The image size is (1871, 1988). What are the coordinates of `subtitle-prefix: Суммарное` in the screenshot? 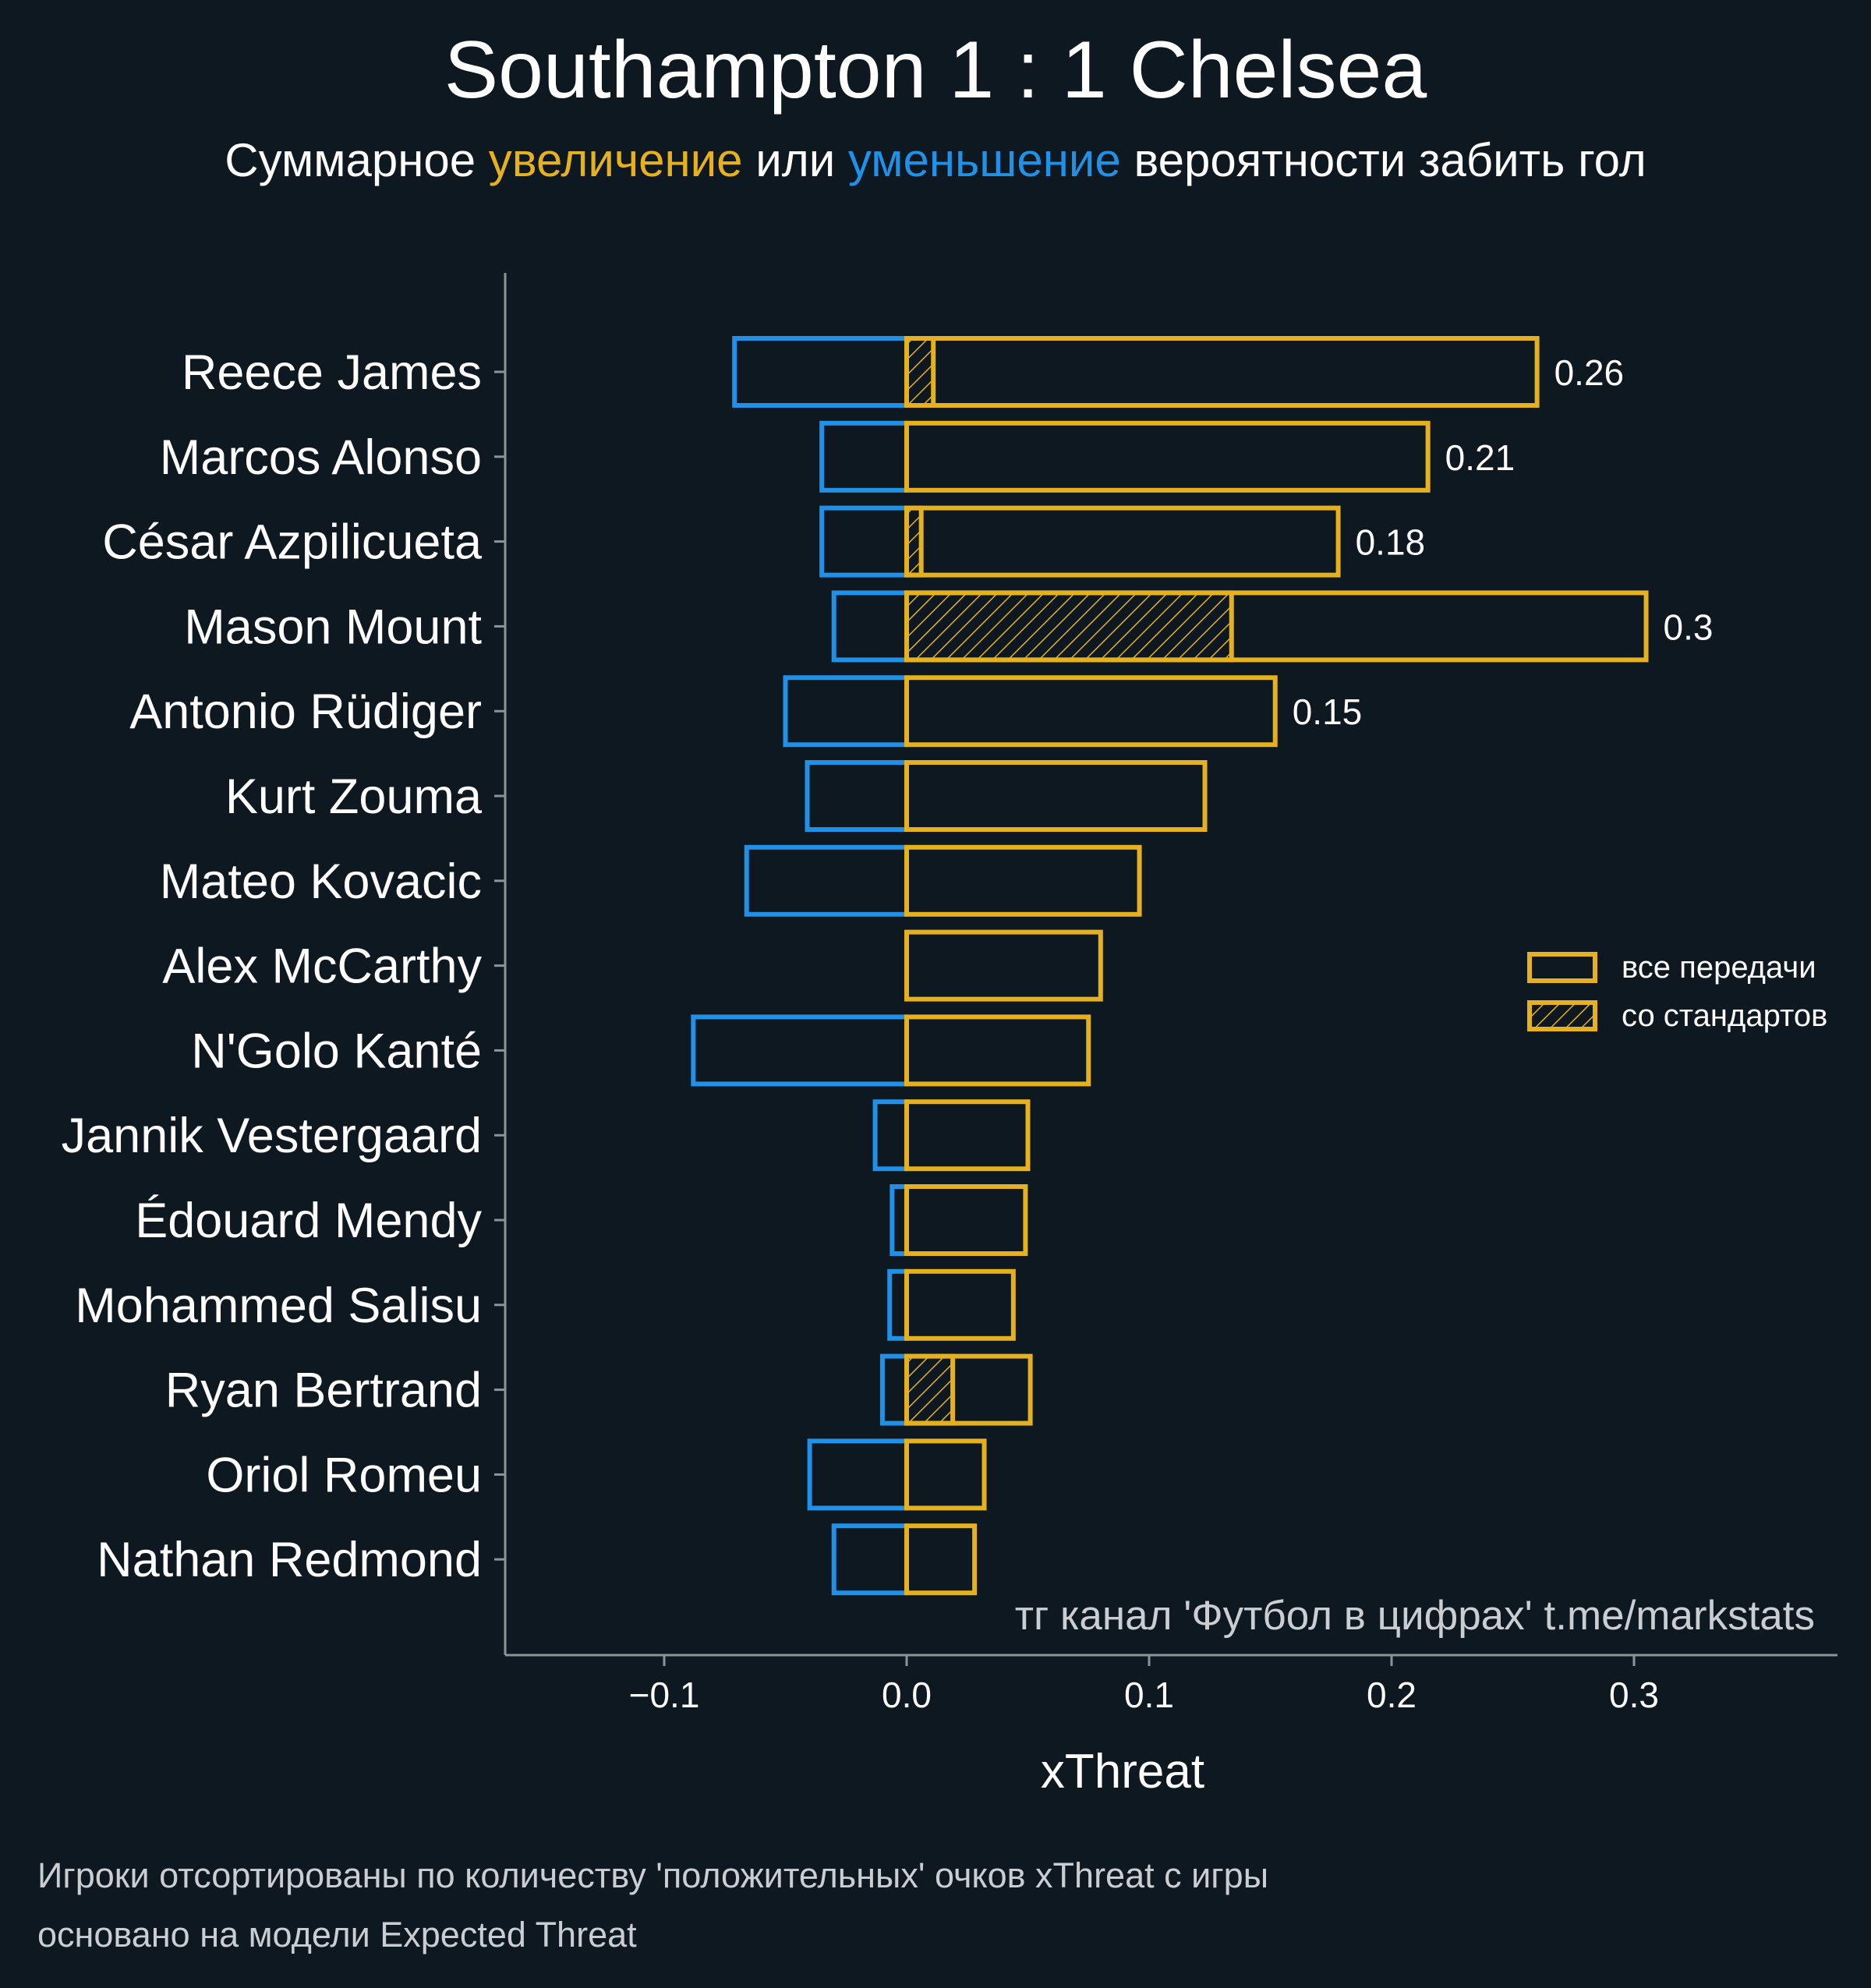 It's located at (350, 160).